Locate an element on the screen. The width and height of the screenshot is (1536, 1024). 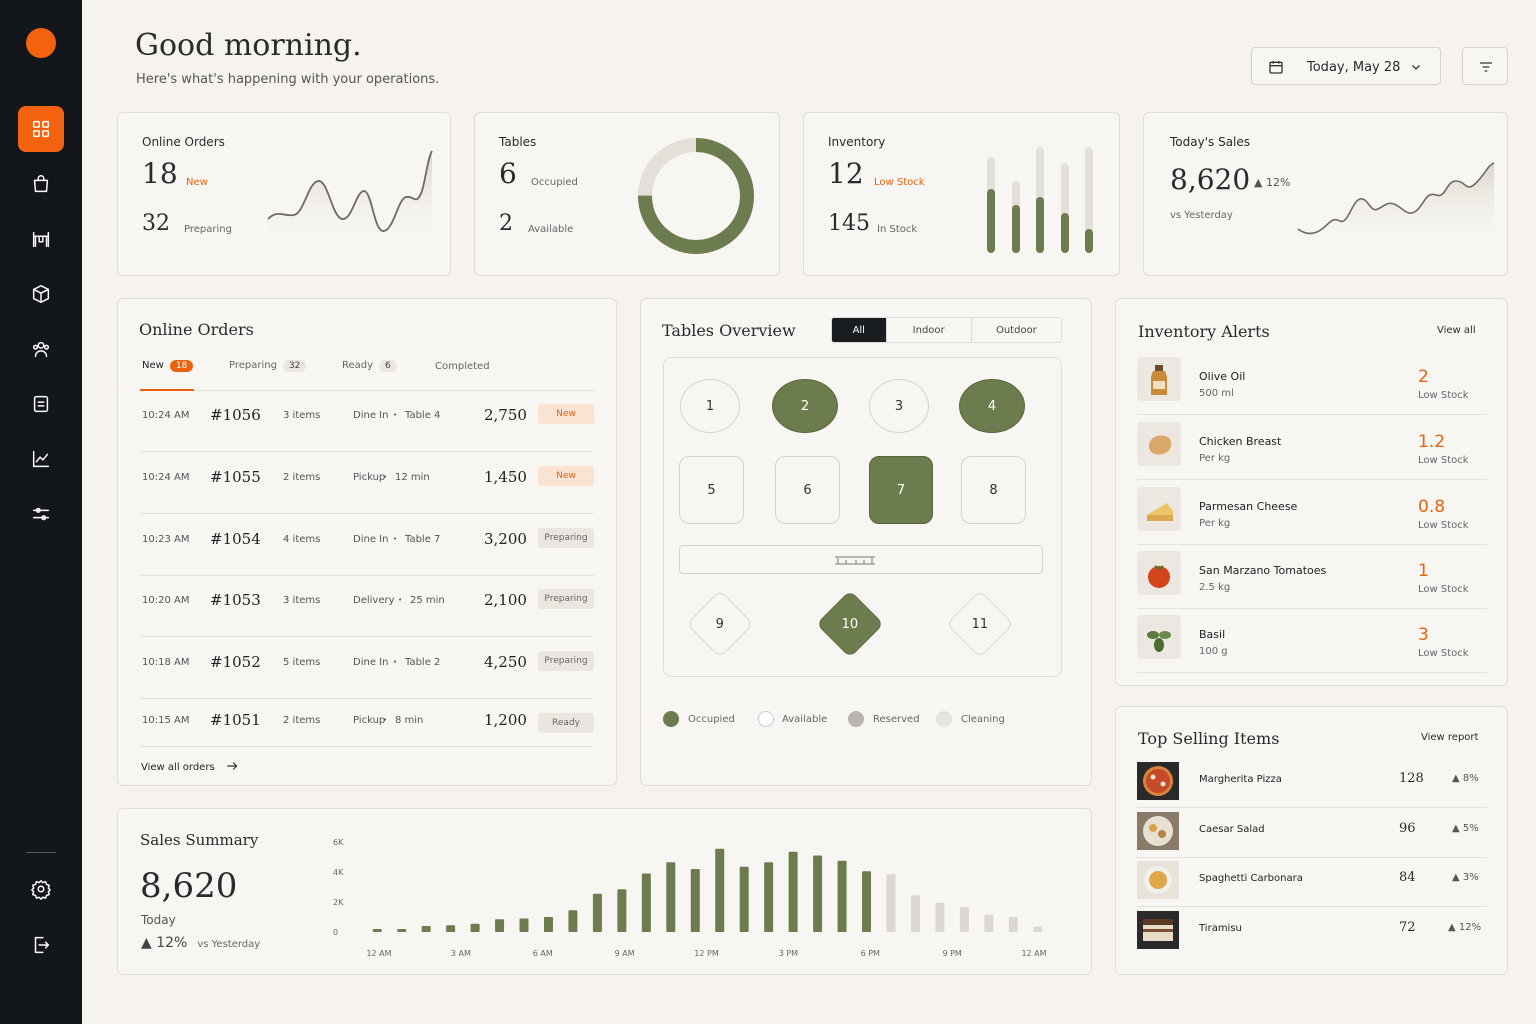
analytics-icon is located at coordinates (41, 459).